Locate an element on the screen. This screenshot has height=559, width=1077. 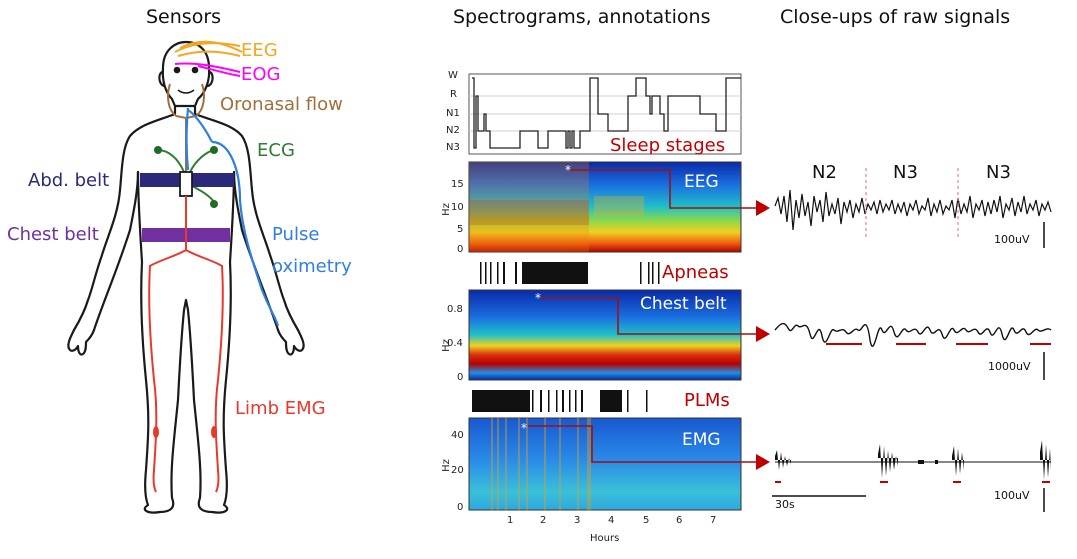
eog-wires is located at coordinates (207, 69).